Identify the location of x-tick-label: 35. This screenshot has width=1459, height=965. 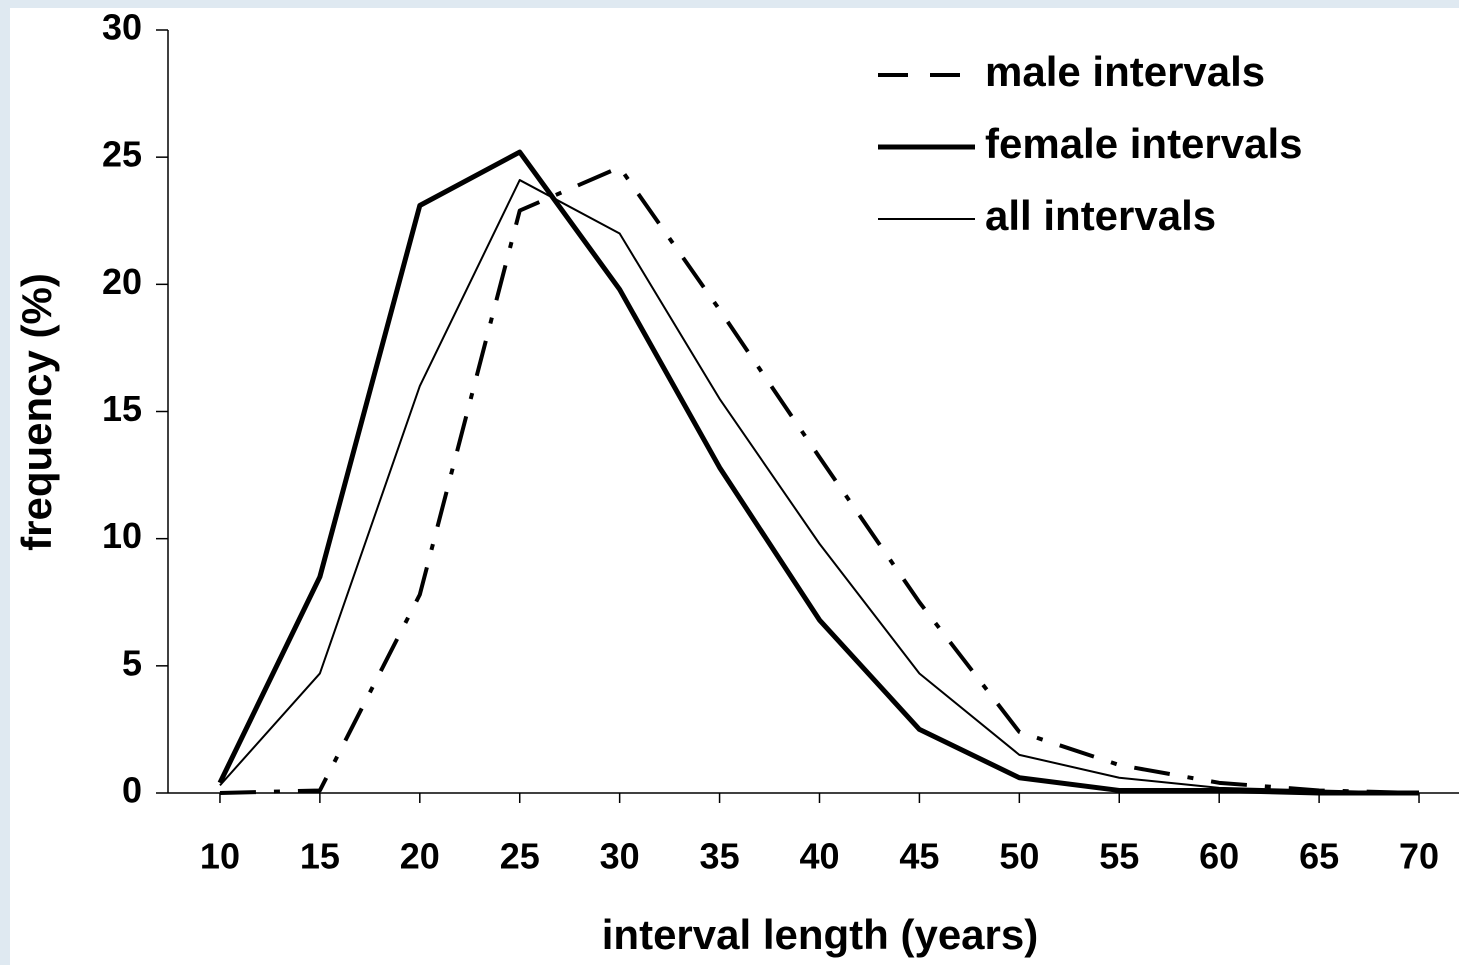
(720, 856).